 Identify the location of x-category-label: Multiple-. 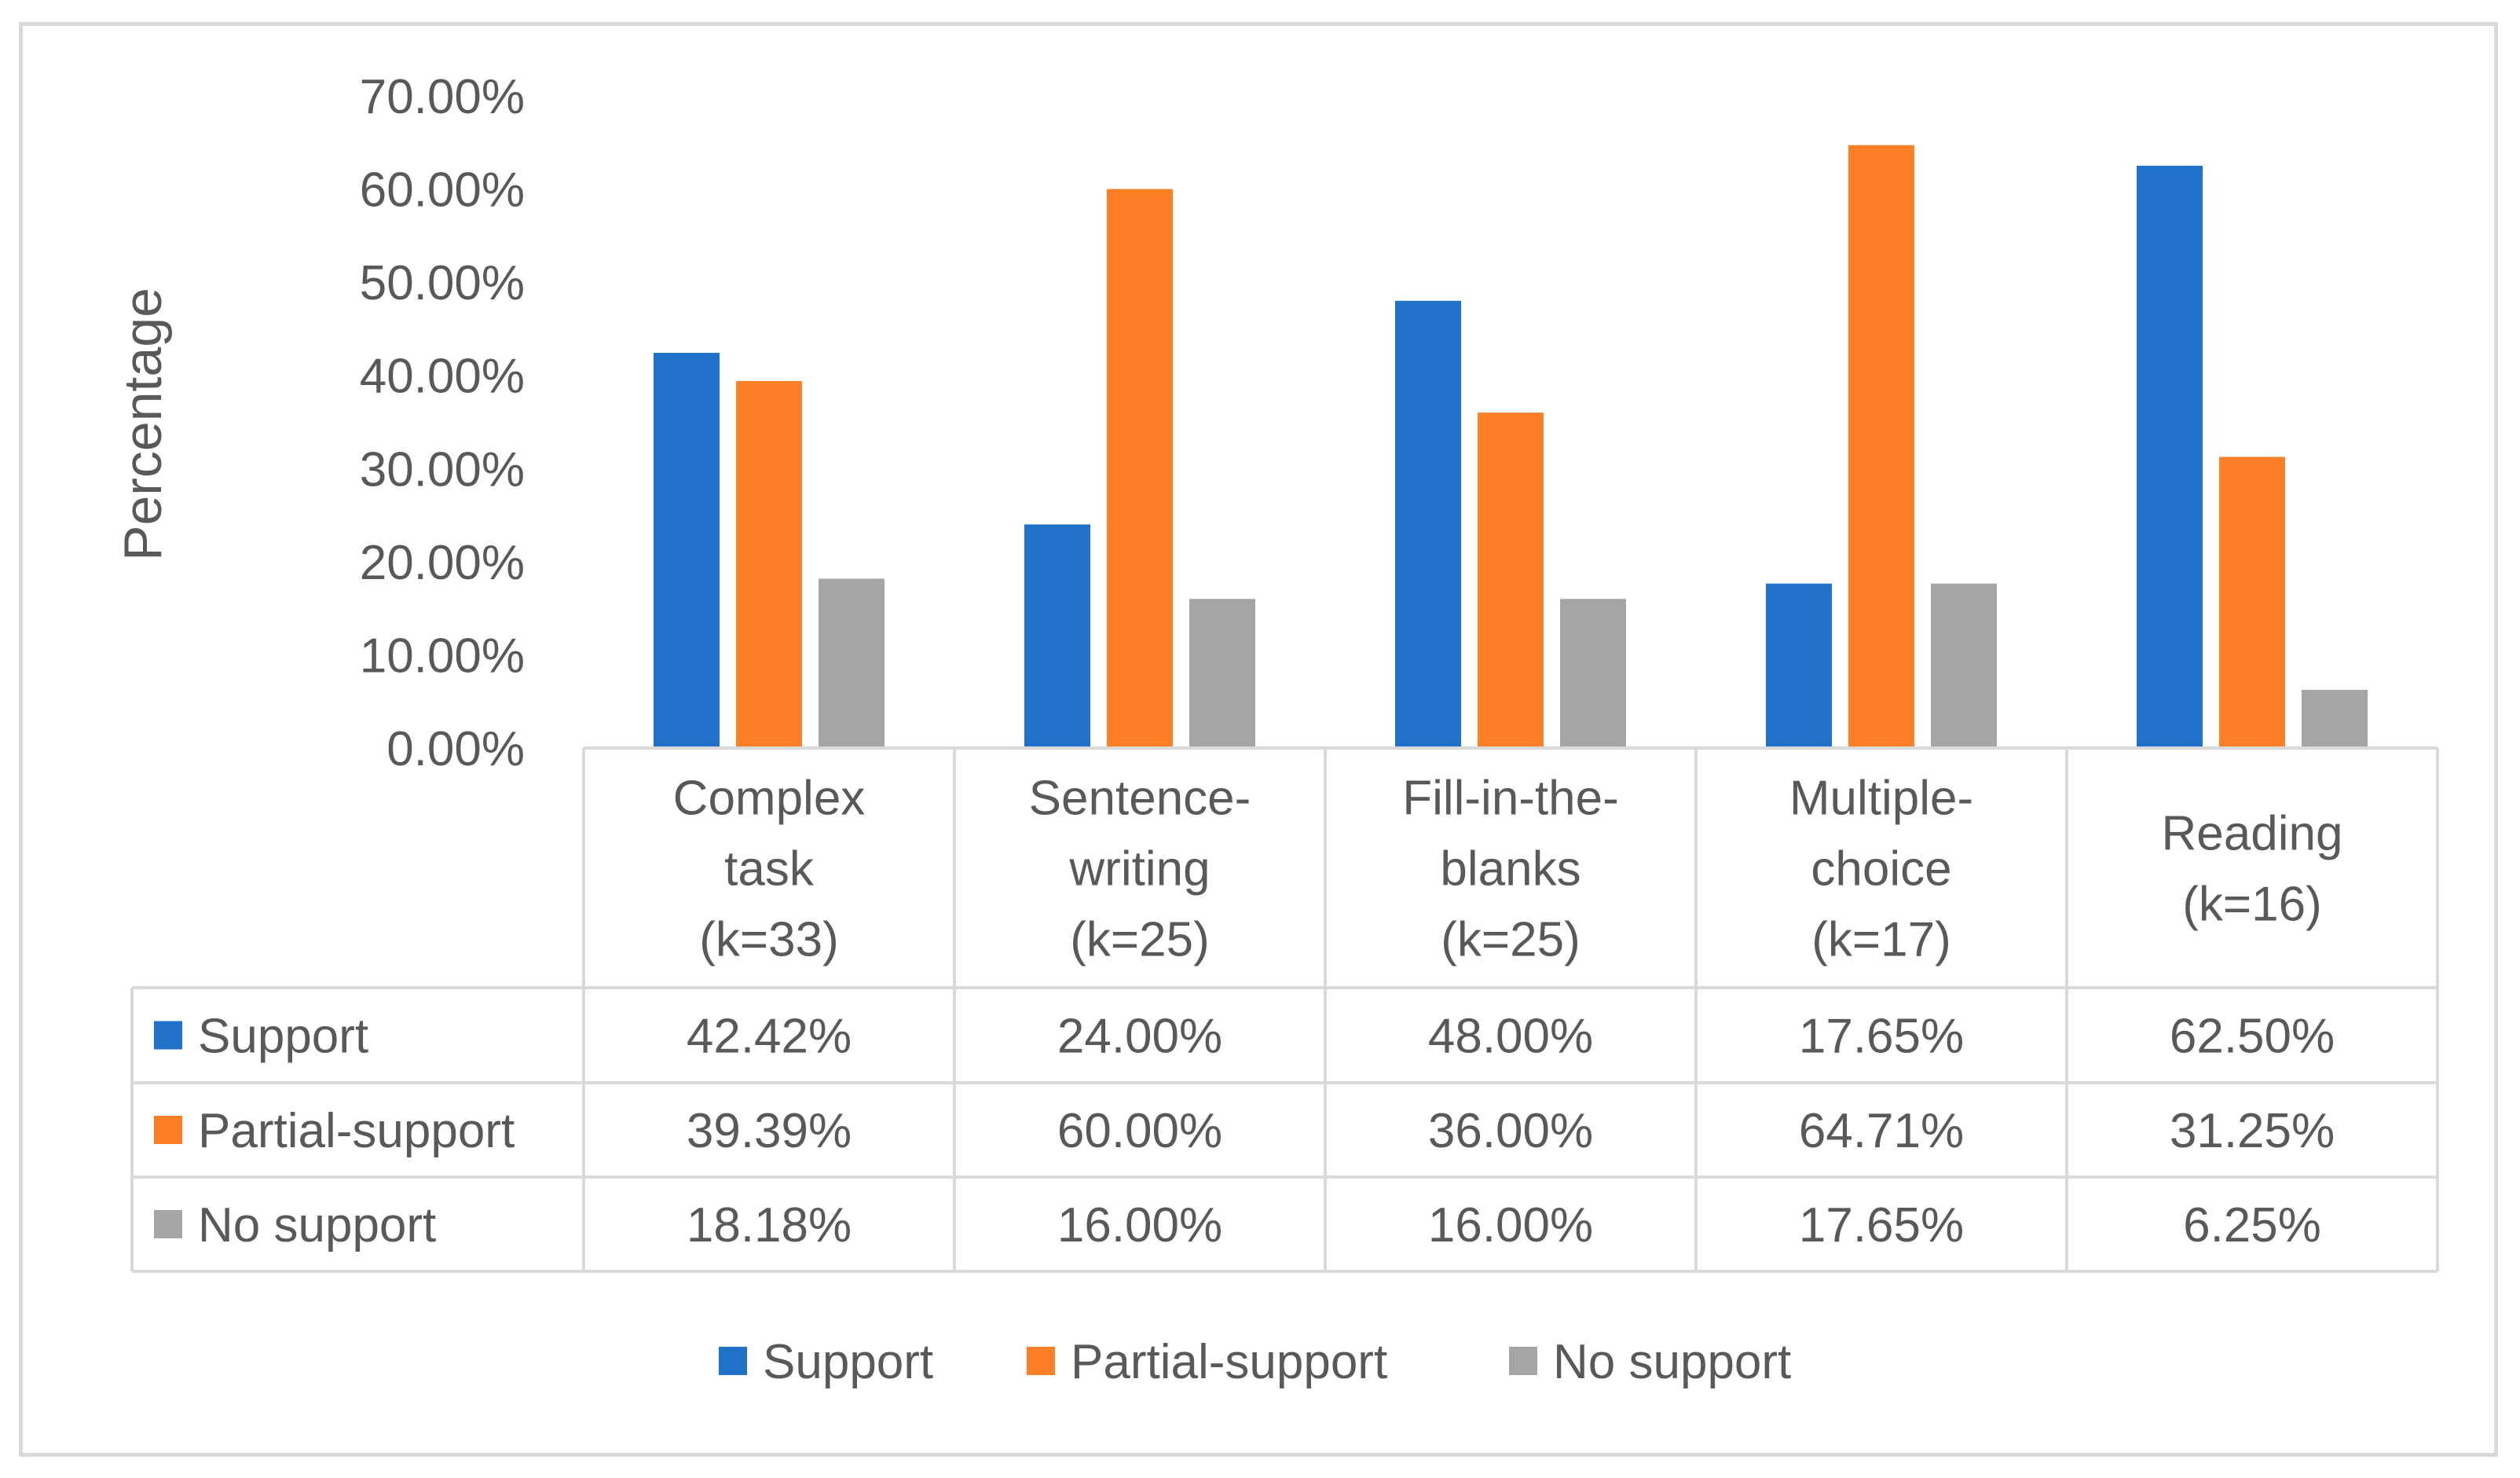
(1881, 799).